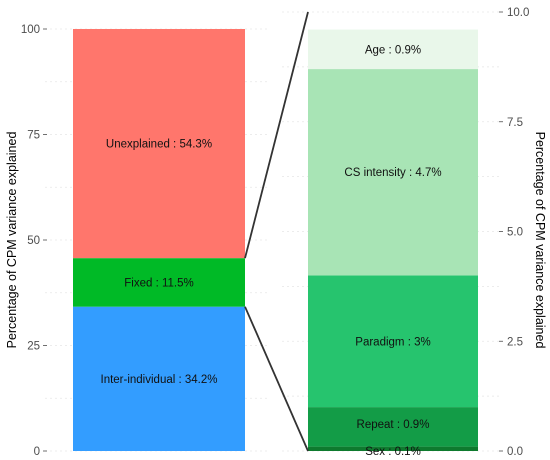 Image resolution: width=550 pixels, height=460 pixels. I want to click on left-tick-label: 75, so click(33, 136).